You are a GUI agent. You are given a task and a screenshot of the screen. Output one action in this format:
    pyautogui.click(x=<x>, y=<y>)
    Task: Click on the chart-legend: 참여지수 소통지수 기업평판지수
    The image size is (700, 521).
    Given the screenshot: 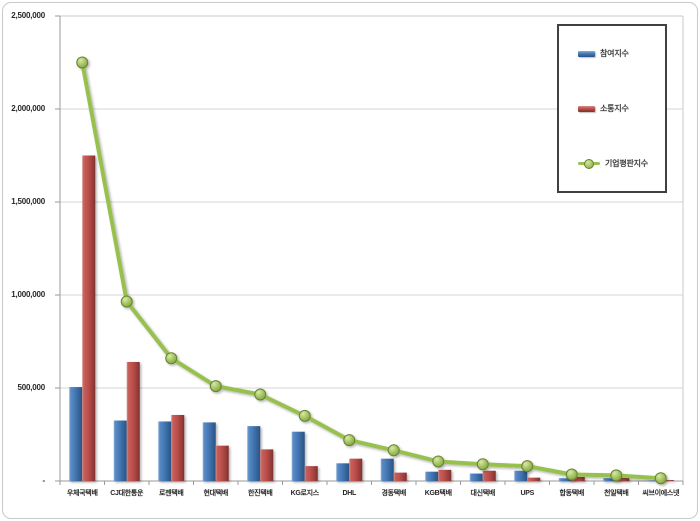 What is the action you would take?
    pyautogui.click(x=612, y=108)
    